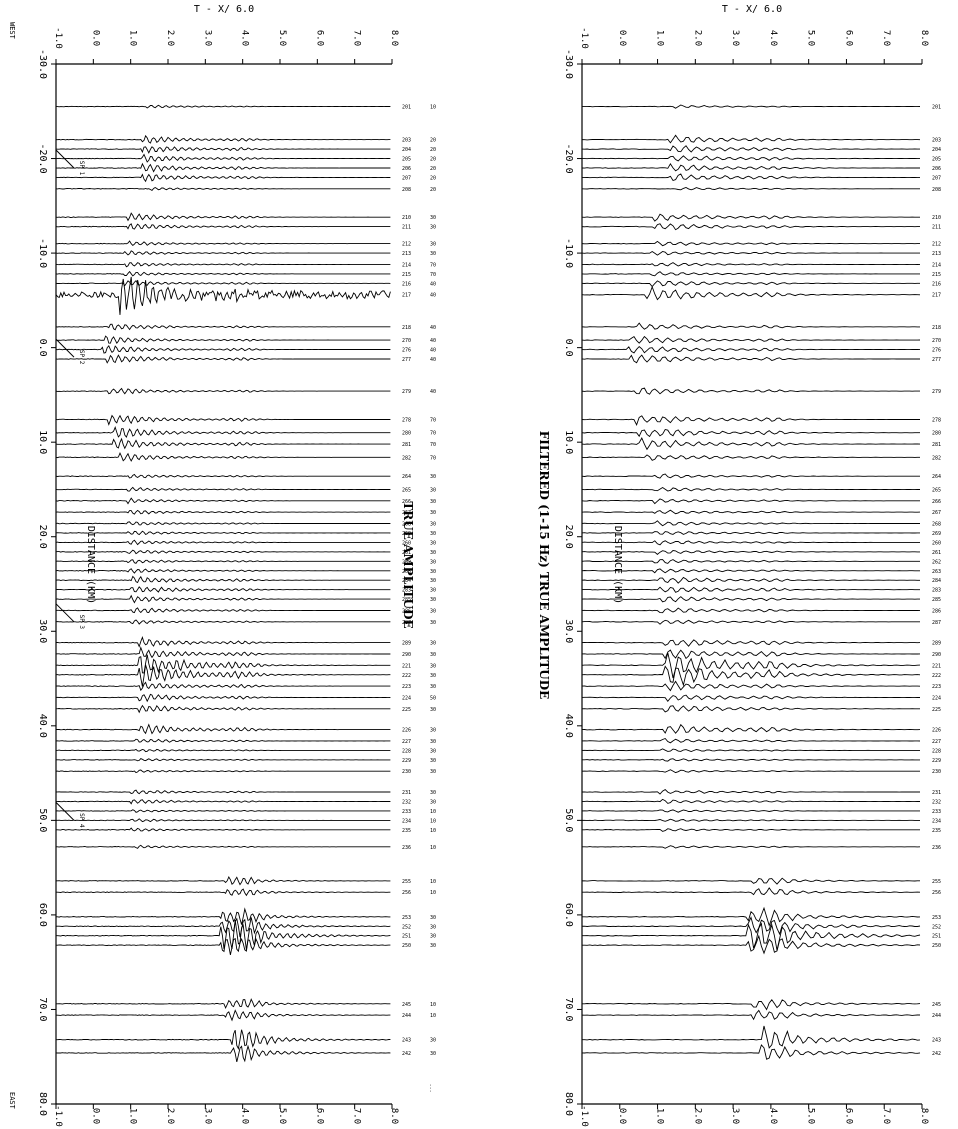  I want to click on time-tick-label-bottom: 2.0, so click(170, 1116).